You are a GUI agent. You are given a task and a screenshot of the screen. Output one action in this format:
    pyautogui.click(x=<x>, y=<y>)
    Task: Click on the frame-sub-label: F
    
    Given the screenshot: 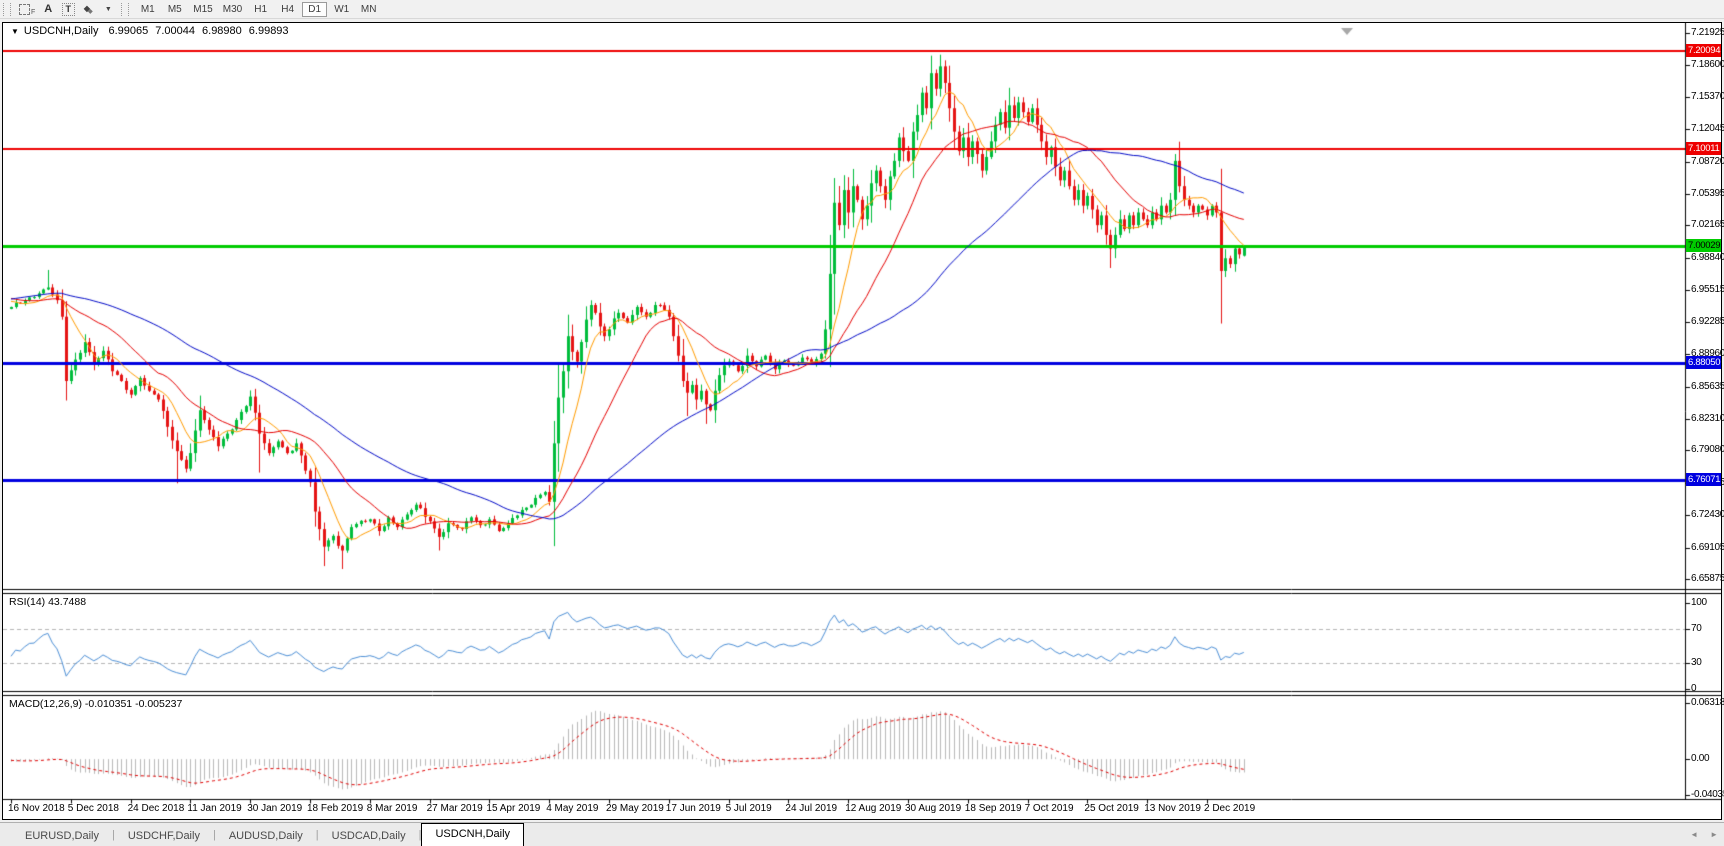 What is the action you would take?
    pyautogui.click(x=33, y=12)
    